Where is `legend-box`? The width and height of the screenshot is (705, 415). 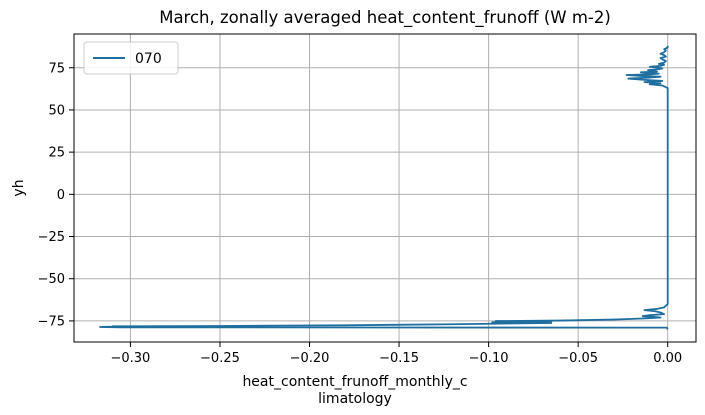 legend-box is located at coordinates (131, 58).